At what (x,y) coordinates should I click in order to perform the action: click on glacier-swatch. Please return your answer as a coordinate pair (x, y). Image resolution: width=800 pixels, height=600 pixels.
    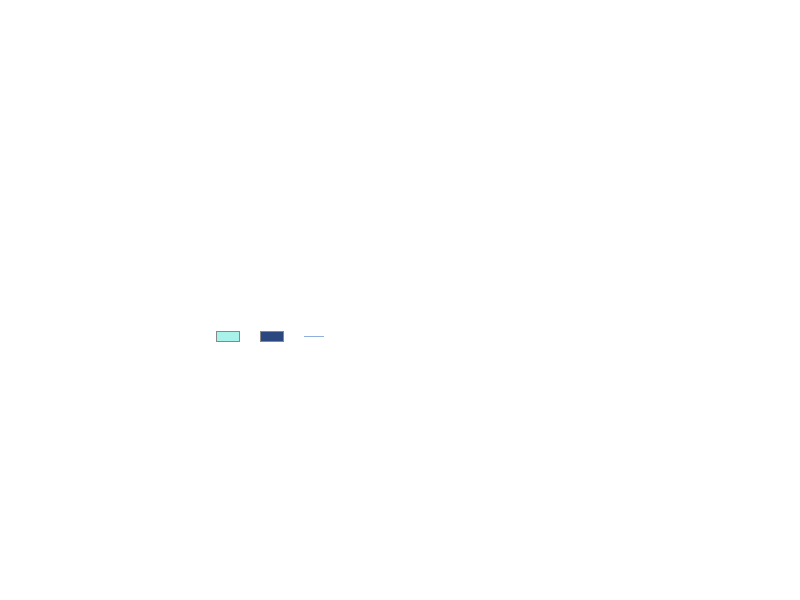
    Looking at the image, I should click on (228, 336).